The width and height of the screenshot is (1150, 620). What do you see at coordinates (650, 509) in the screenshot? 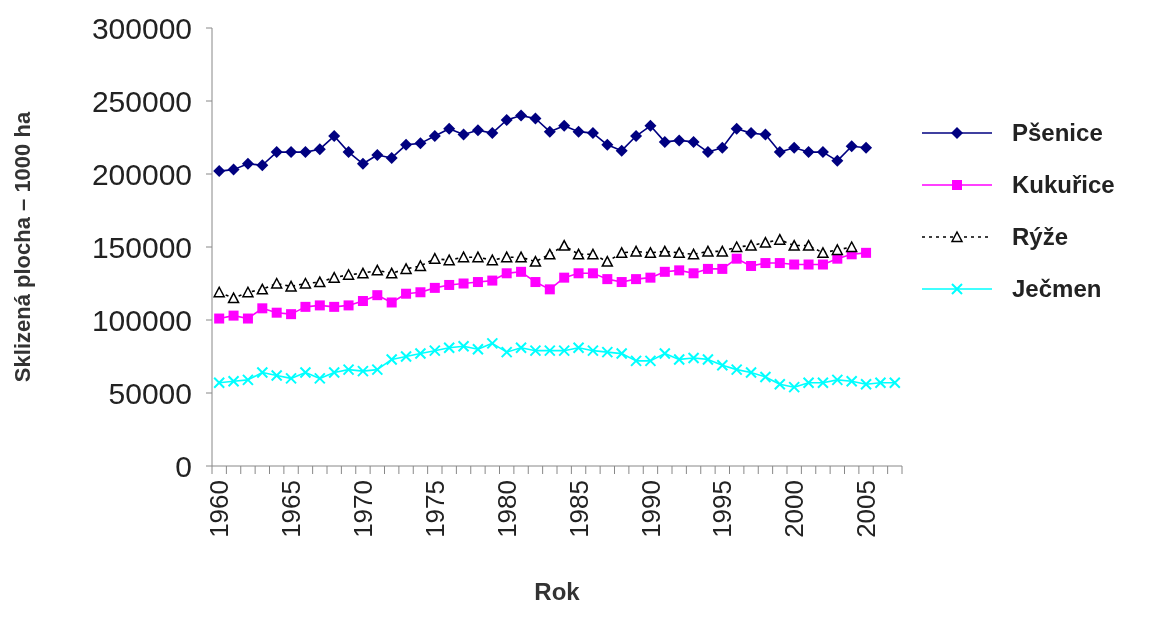
I see `x-tick-label: 1990` at bounding box center [650, 509].